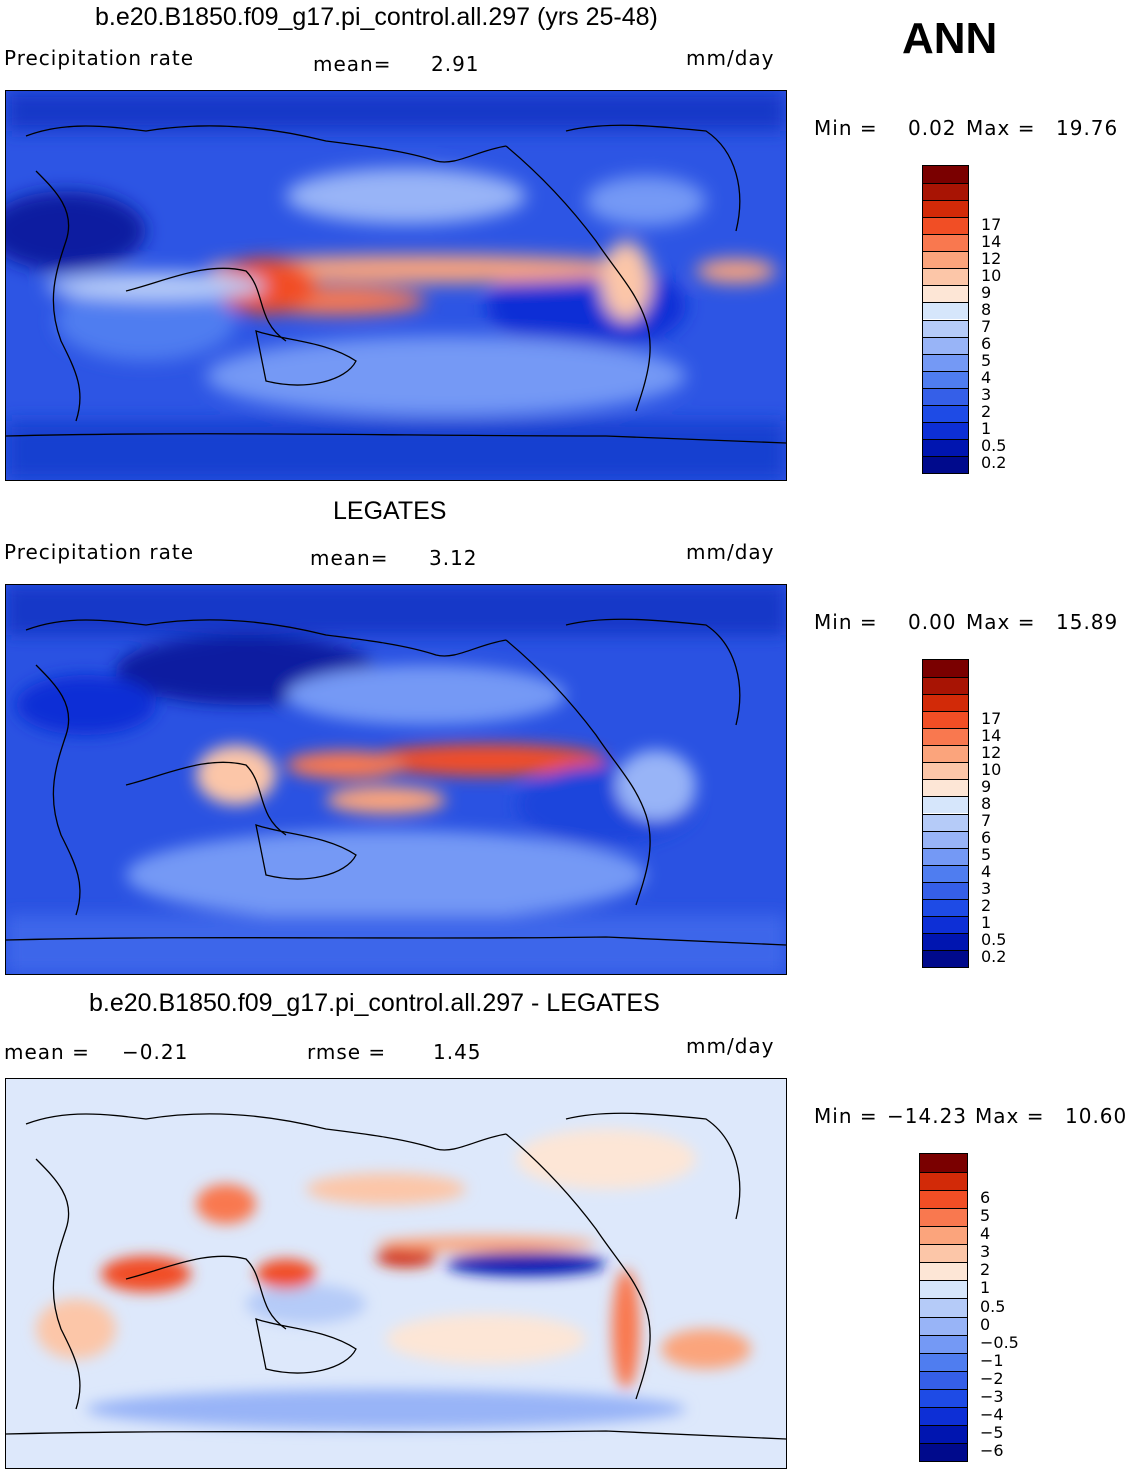 This screenshot has height=1474, width=1128. What do you see at coordinates (347, 1052) in the screenshot?
I see `panel3-rmse-label: rmse =` at bounding box center [347, 1052].